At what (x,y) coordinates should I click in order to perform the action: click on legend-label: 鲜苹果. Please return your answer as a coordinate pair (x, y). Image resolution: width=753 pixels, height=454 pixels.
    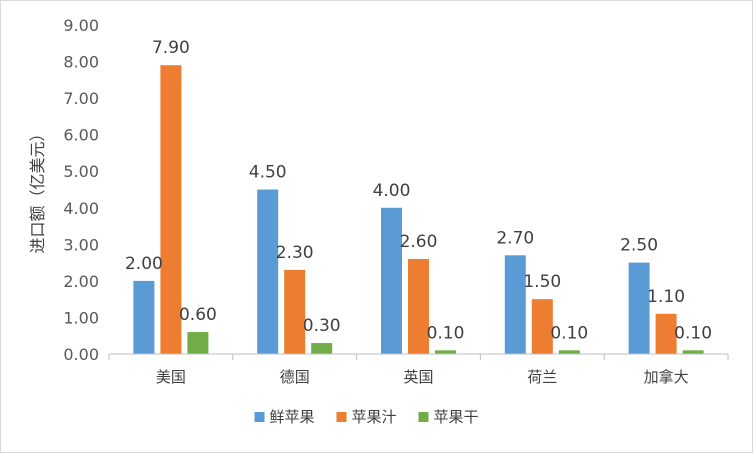
    Looking at the image, I should click on (292, 417).